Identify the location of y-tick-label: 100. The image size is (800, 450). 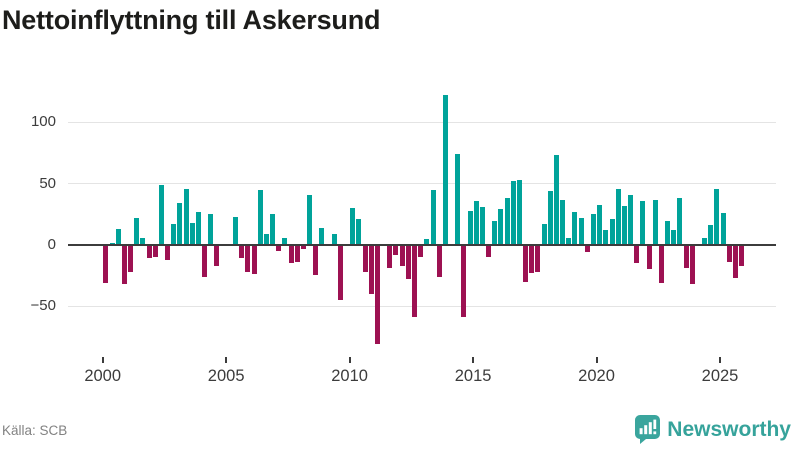
(43, 122).